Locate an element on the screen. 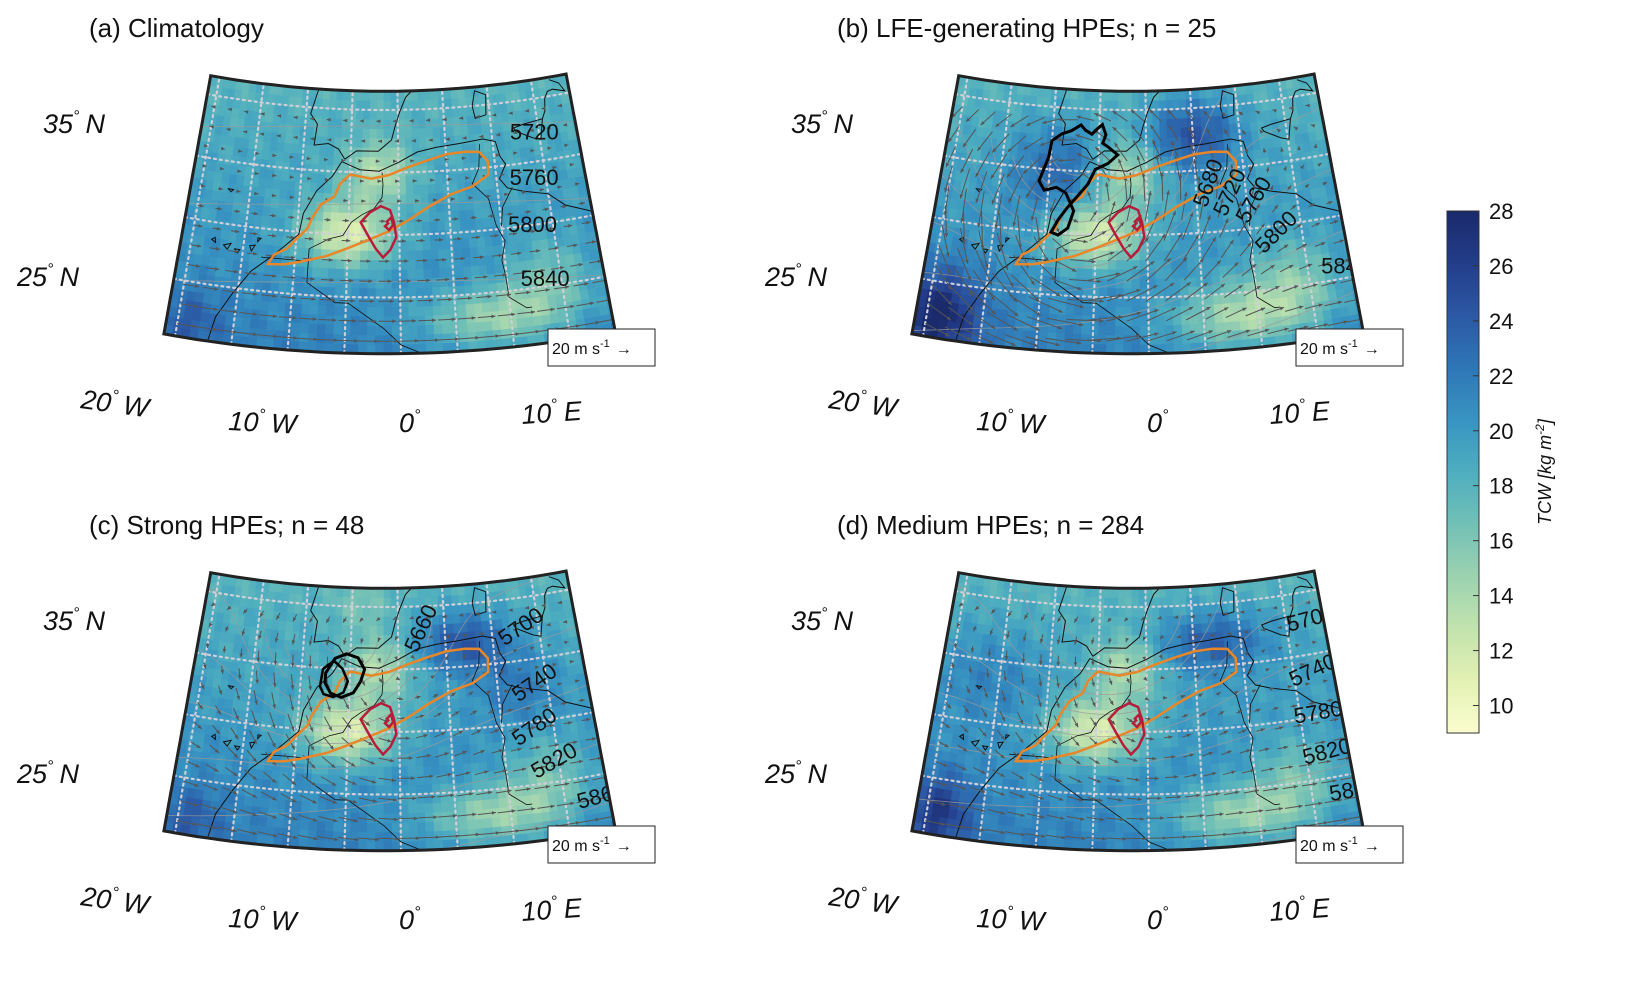 This screenshot has width=1637, height=986. country-border is located at coordinates (1250, 226).